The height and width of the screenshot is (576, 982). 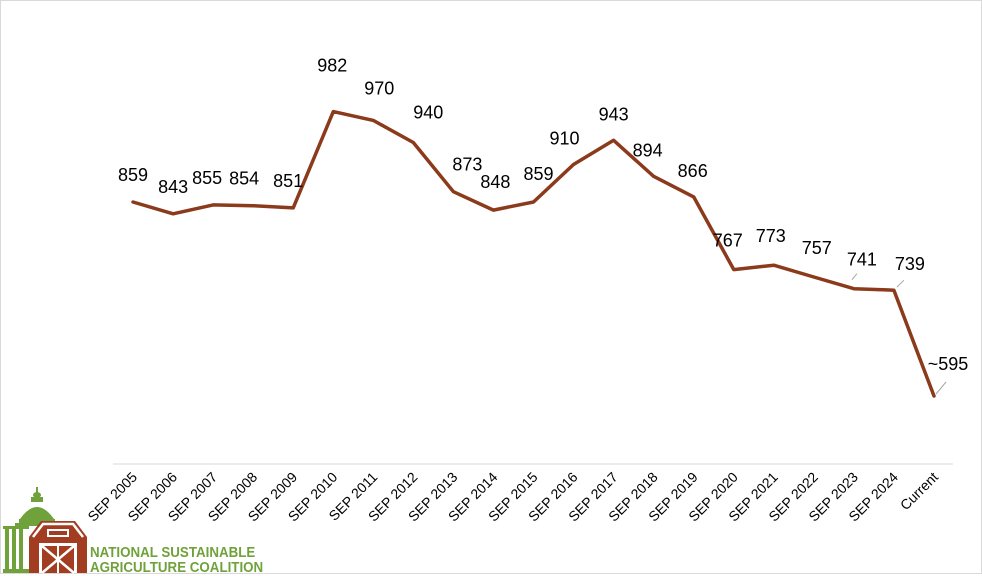 What do you see at coordinates (614, 114) in the screenshot?
I see `data-label: 943` at bounding box center [614, 114].